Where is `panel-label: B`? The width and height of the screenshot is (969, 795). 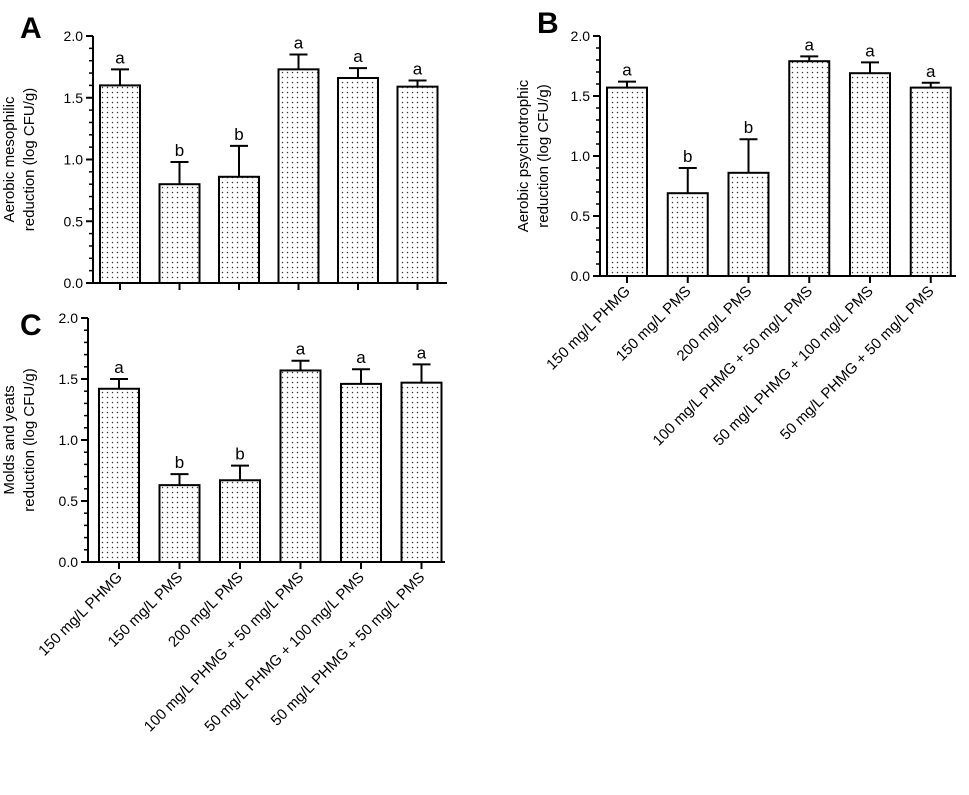
panel-label: B is located at coordinates (548, 23).